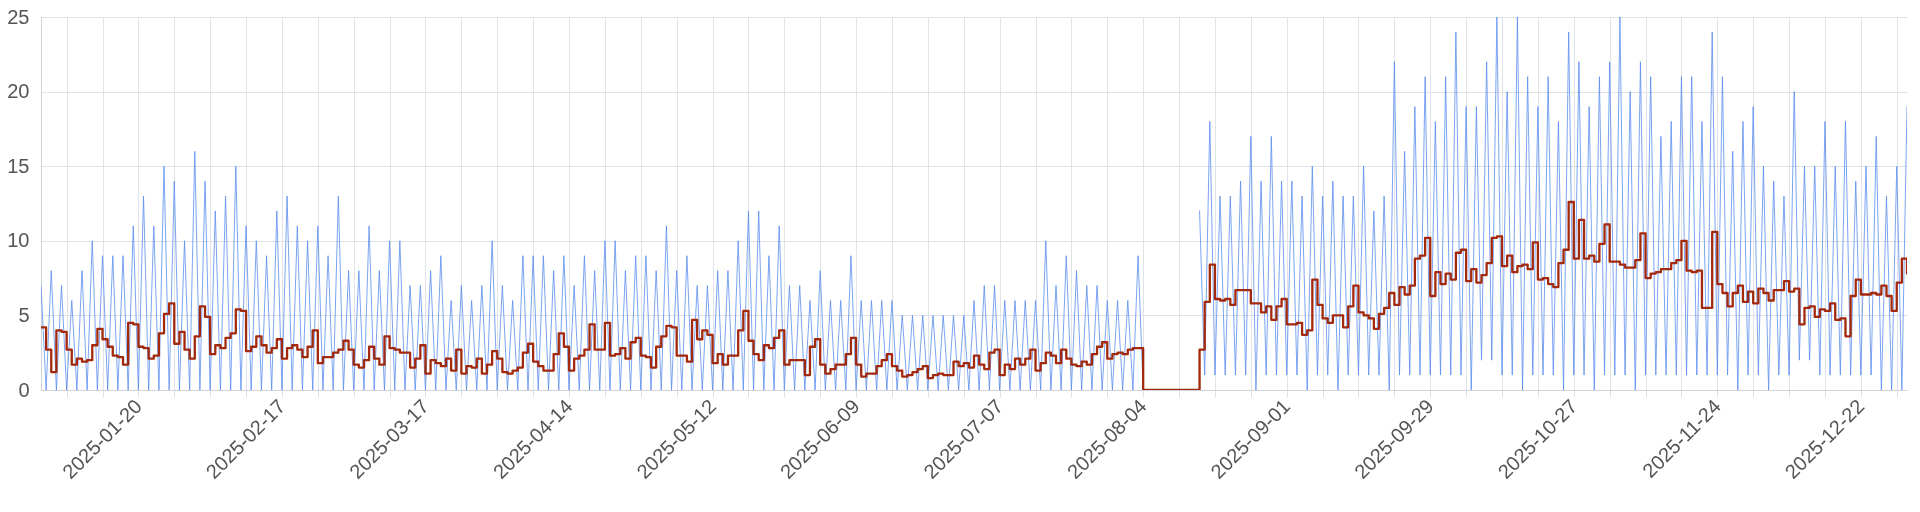  Describe the element at coordinates (18, 16) in the screenshot. I see `y-tick-label: 25` at that location.